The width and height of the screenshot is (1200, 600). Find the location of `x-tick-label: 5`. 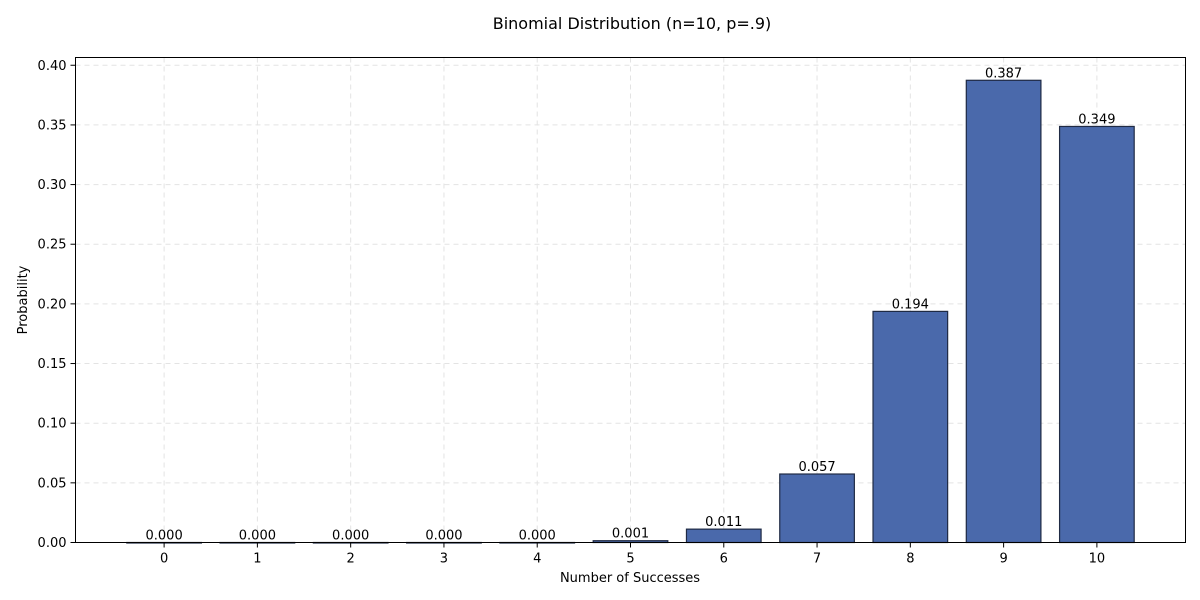

x-tick-label: 5 is located at coordinates (630, 559).